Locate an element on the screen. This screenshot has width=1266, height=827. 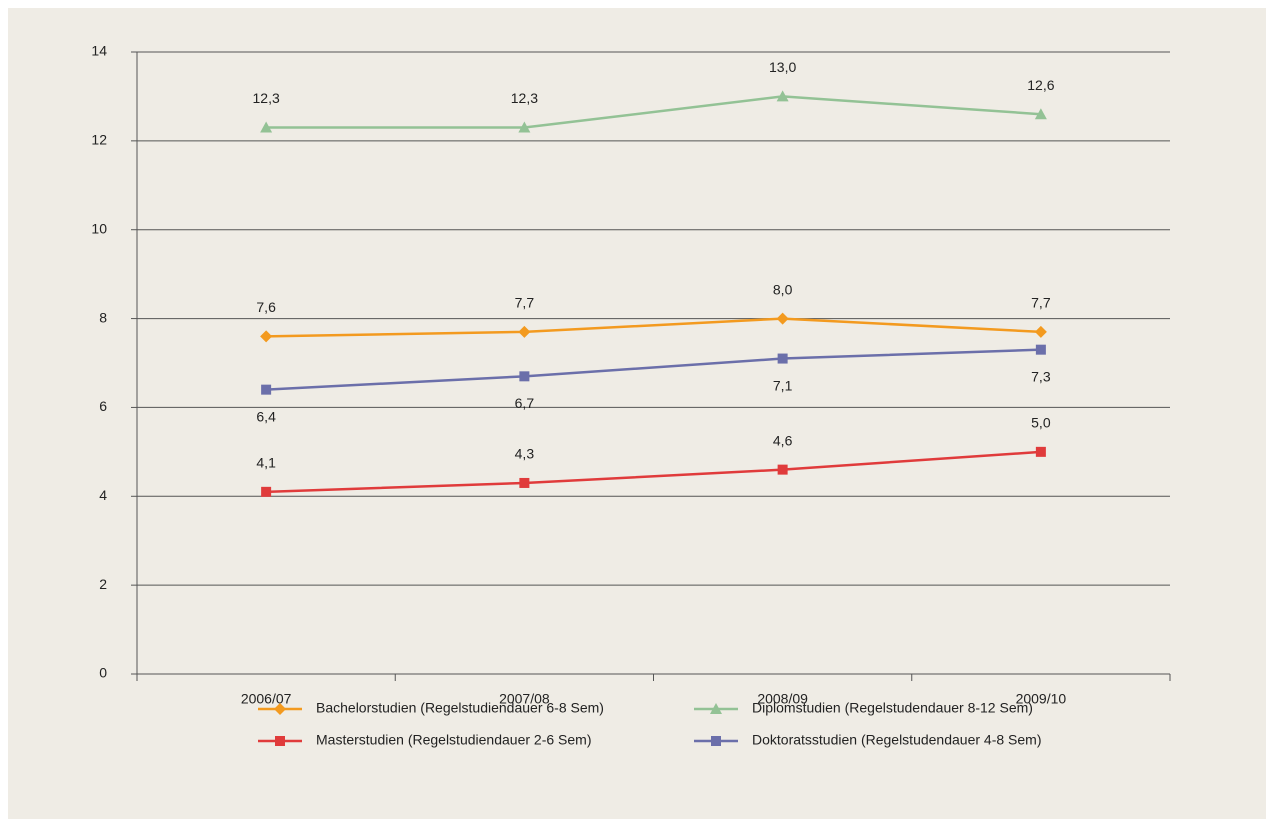
x-tick-label: 2008/09 is located at coordinates (782, 699).